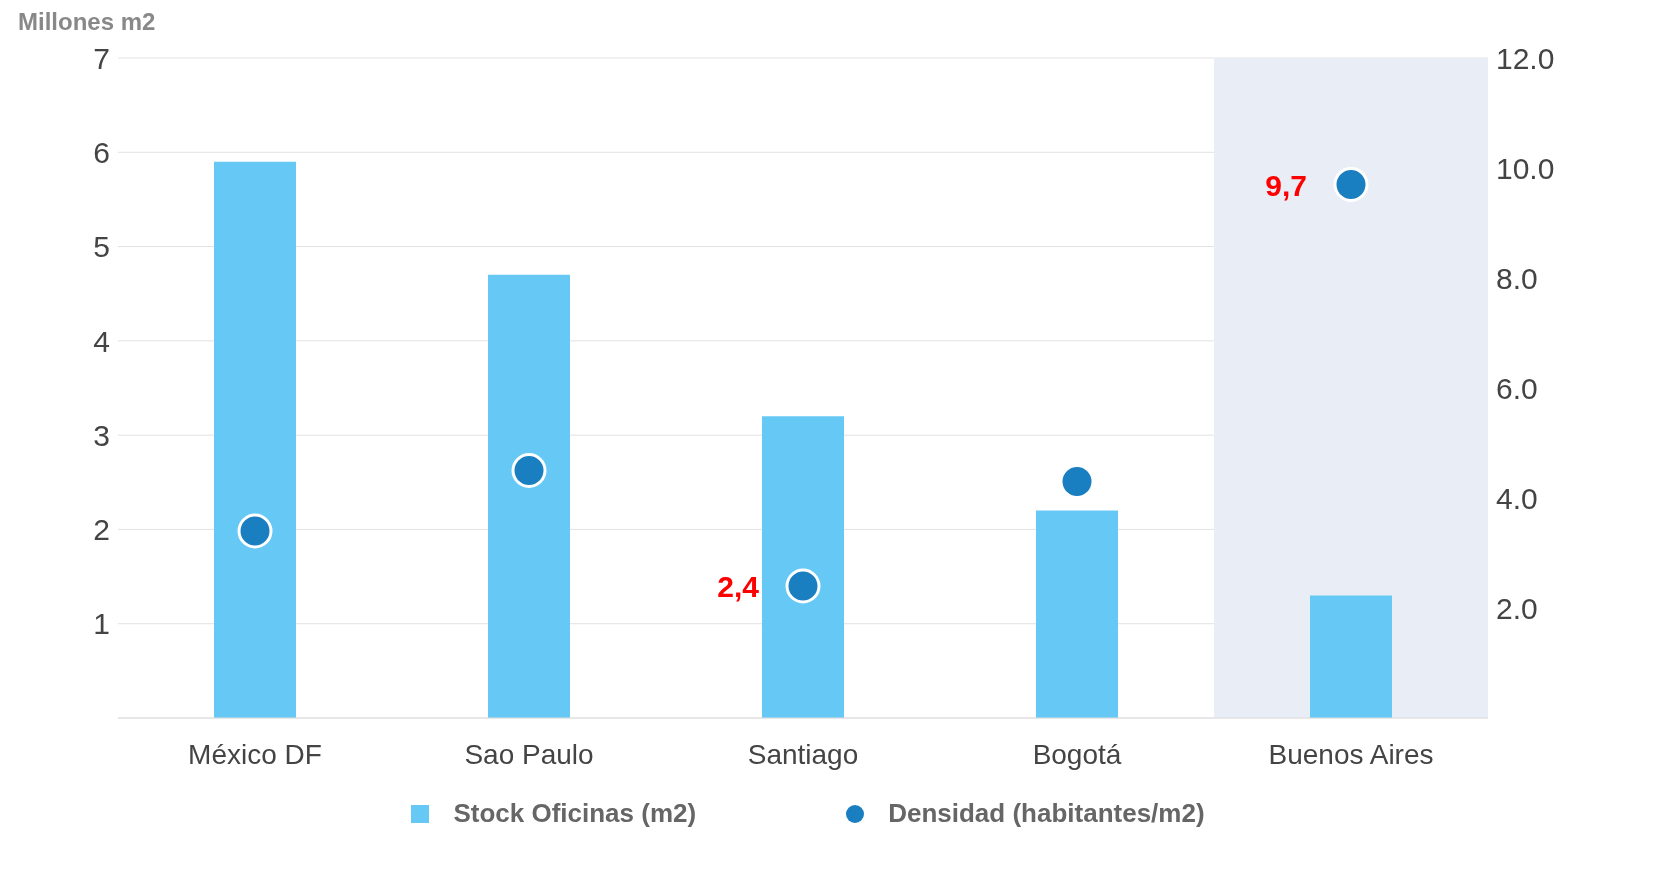 The width and height of the screenshot is (1653, 875). Describe the element at coordinates (1517, 498) in the screenshot. I see `y2-tick-label: 4.0` at that location.